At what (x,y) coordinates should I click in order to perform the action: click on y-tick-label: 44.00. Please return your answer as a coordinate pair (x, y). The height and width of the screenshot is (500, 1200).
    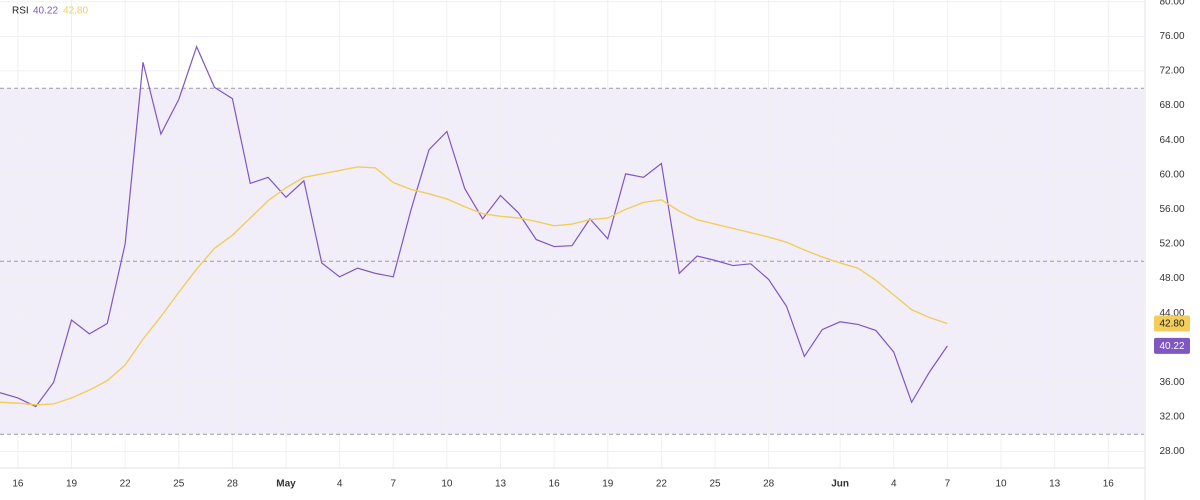
    Looking at the image, I should click on (1171, 313).